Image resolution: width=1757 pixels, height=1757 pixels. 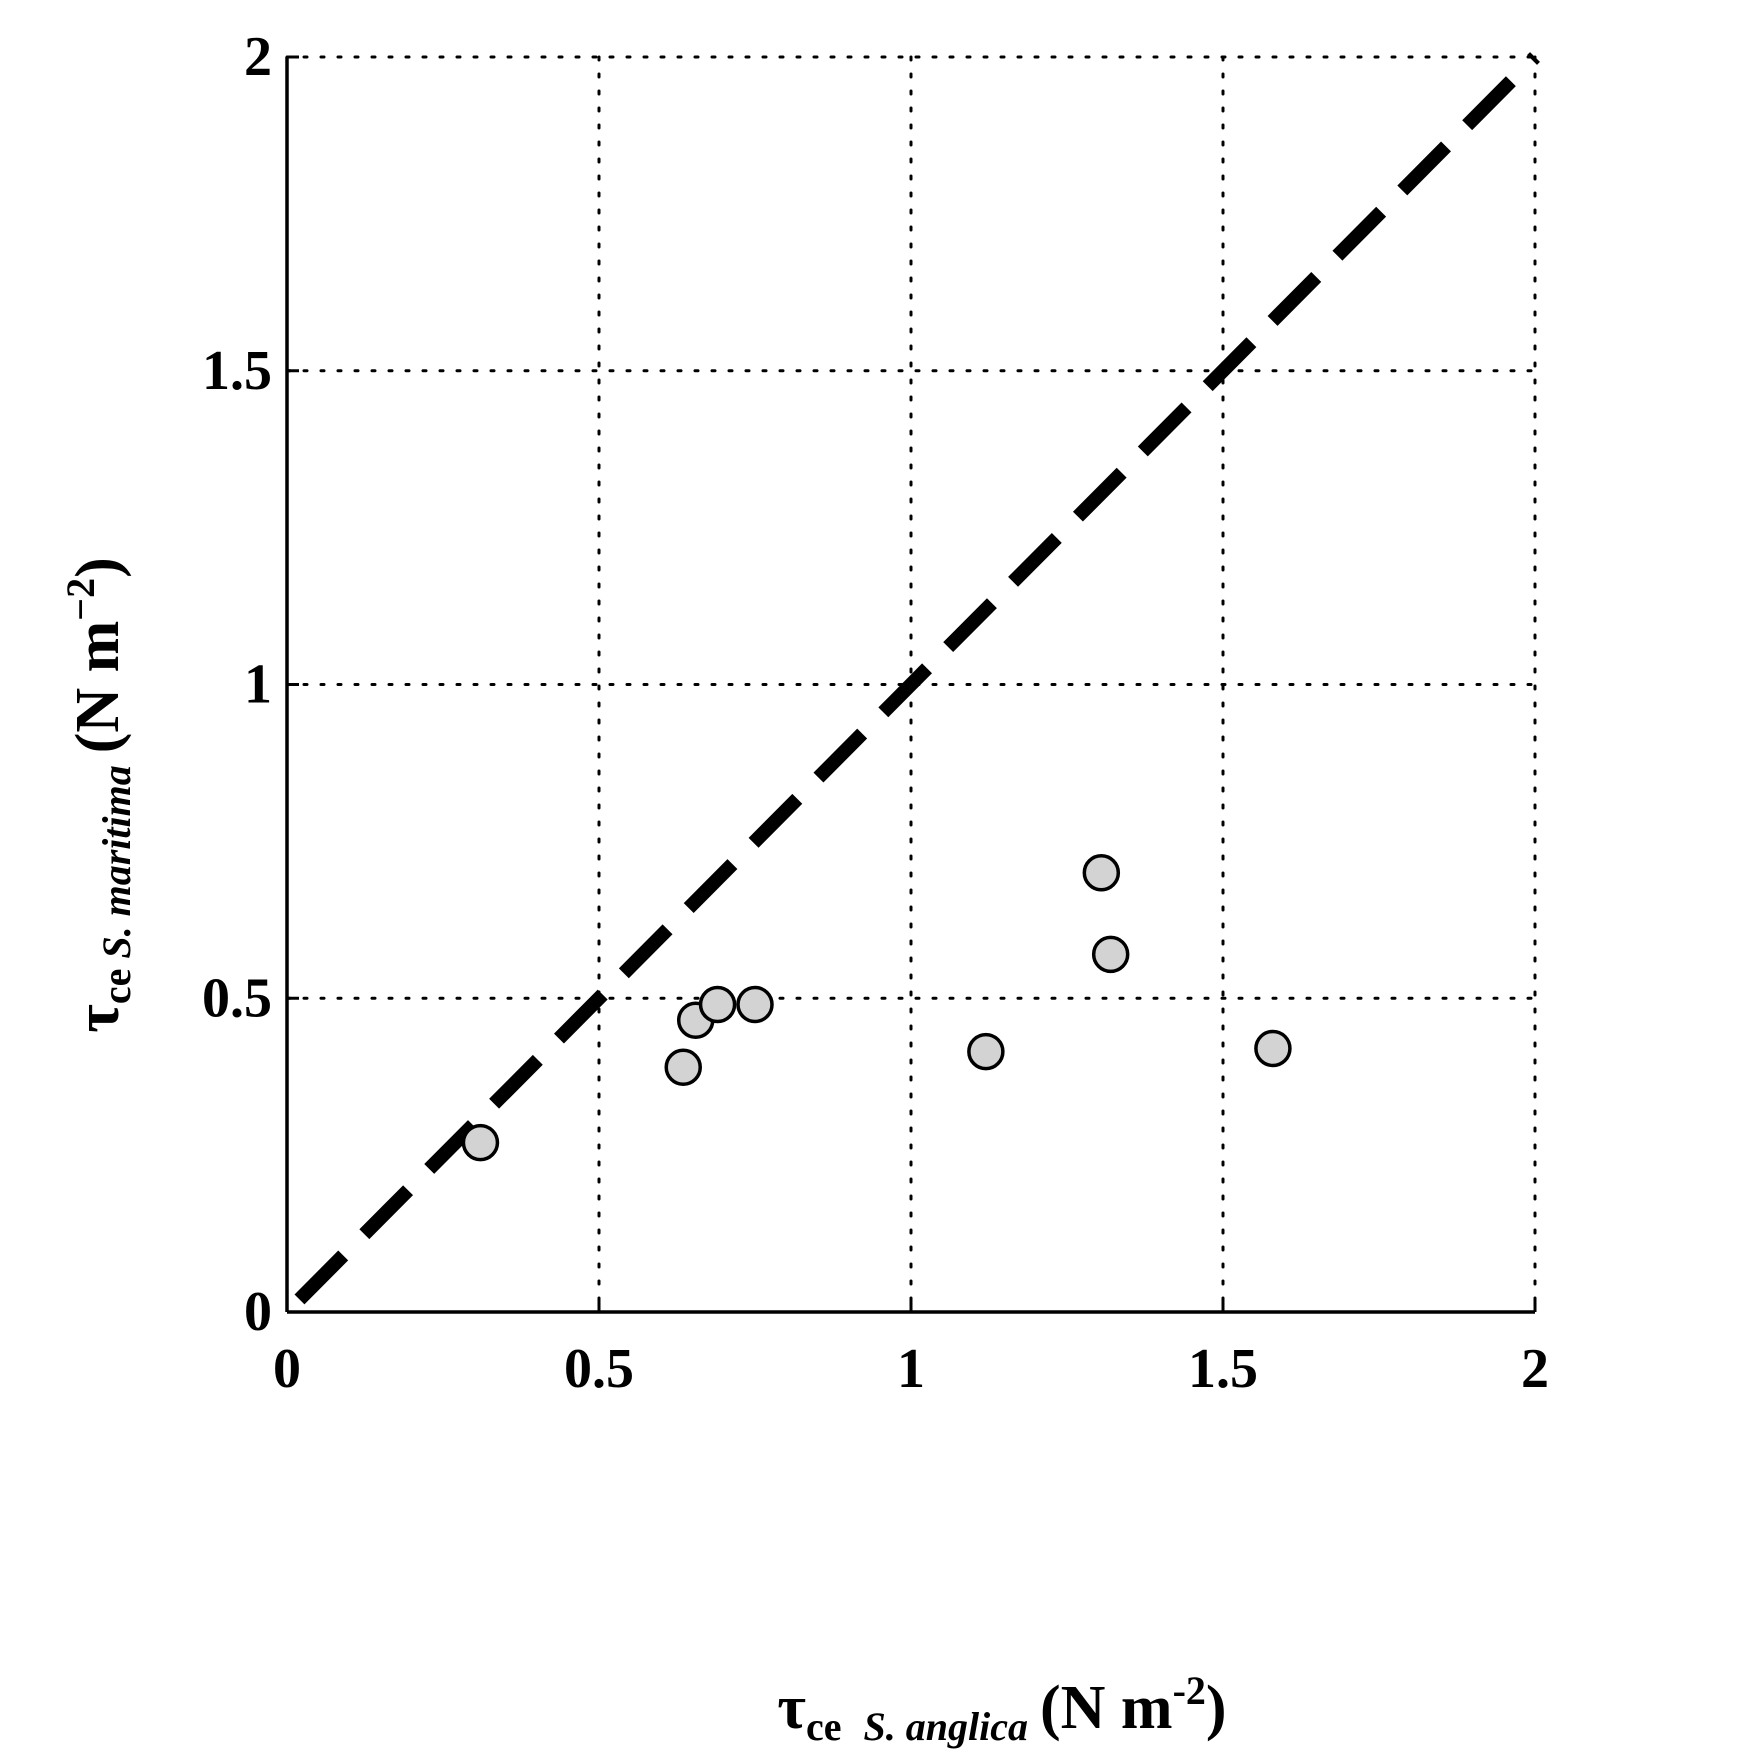 I want to click on x-tick-label: 0.5, so click(x=599, y=1369).